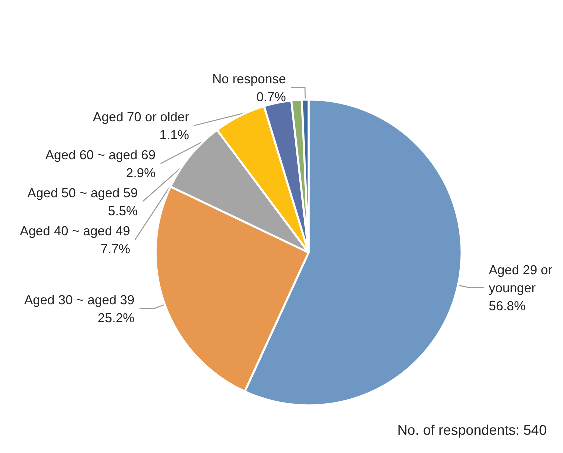  Describe the element at coordinates (123, 210) in the screenshot. I see `data-label: 5.5%` at that location.